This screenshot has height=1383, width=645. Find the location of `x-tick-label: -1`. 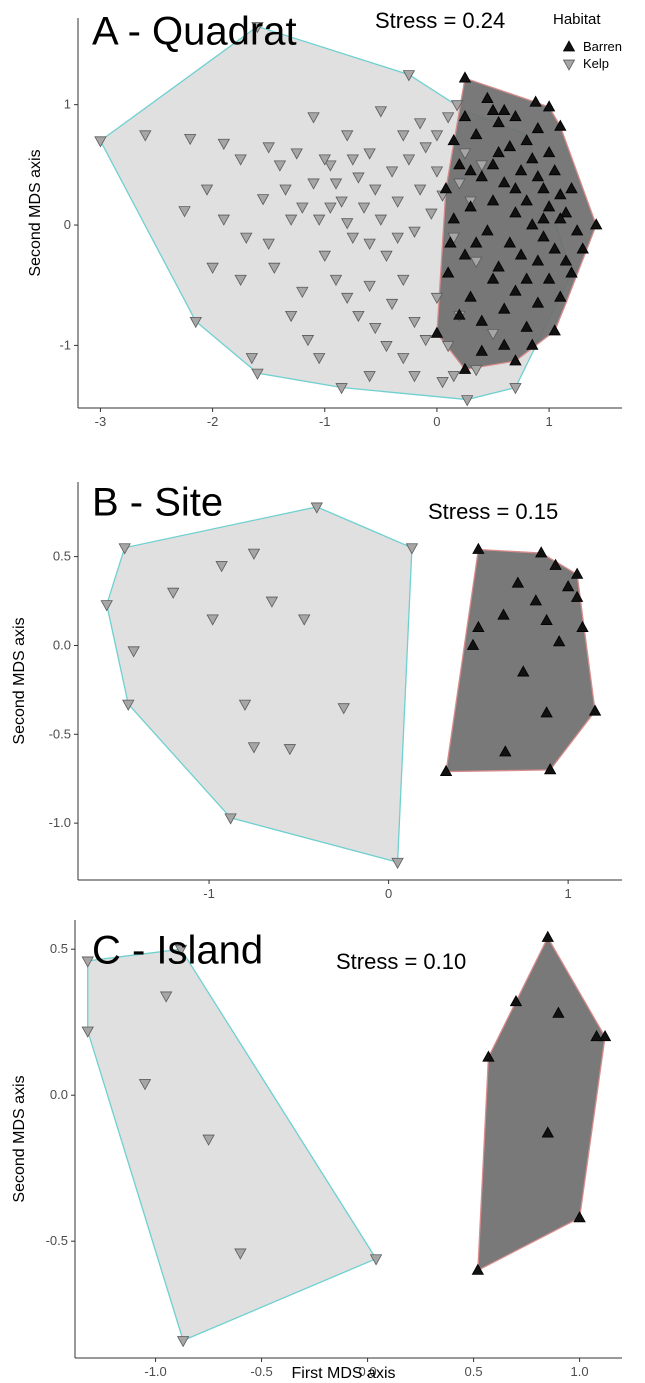

x-tick-label: -1 is located at coordinates (209, 893).